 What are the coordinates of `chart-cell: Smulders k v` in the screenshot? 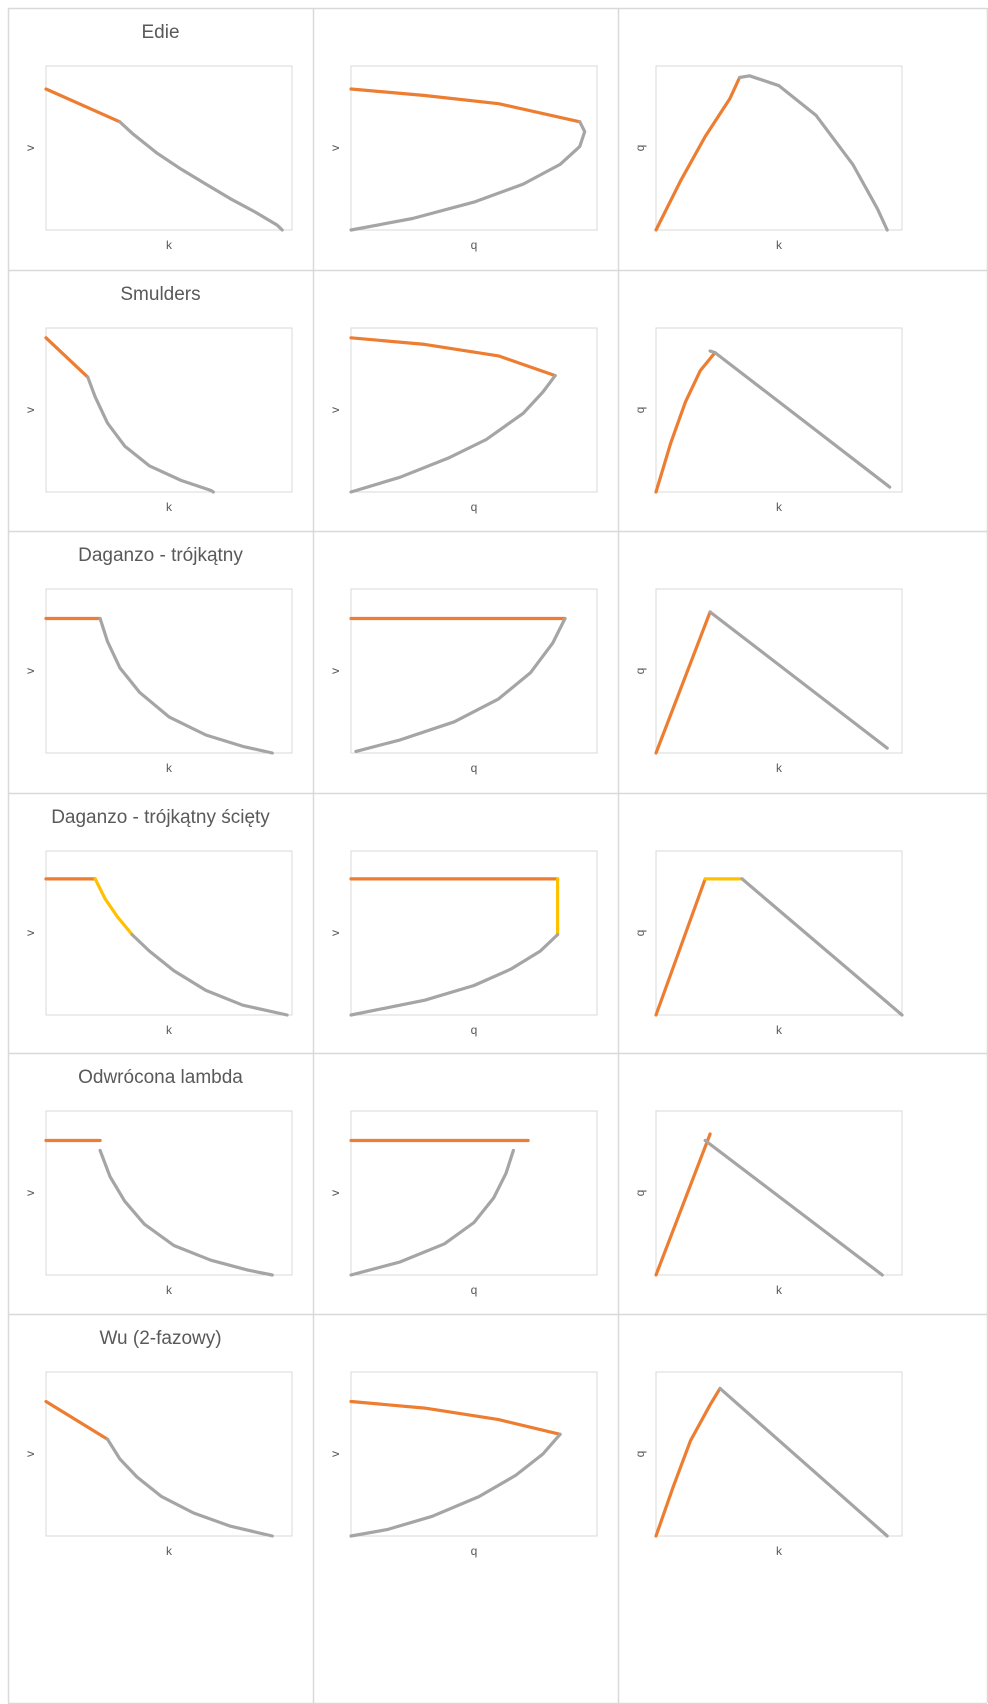 It's located at (160, 400).